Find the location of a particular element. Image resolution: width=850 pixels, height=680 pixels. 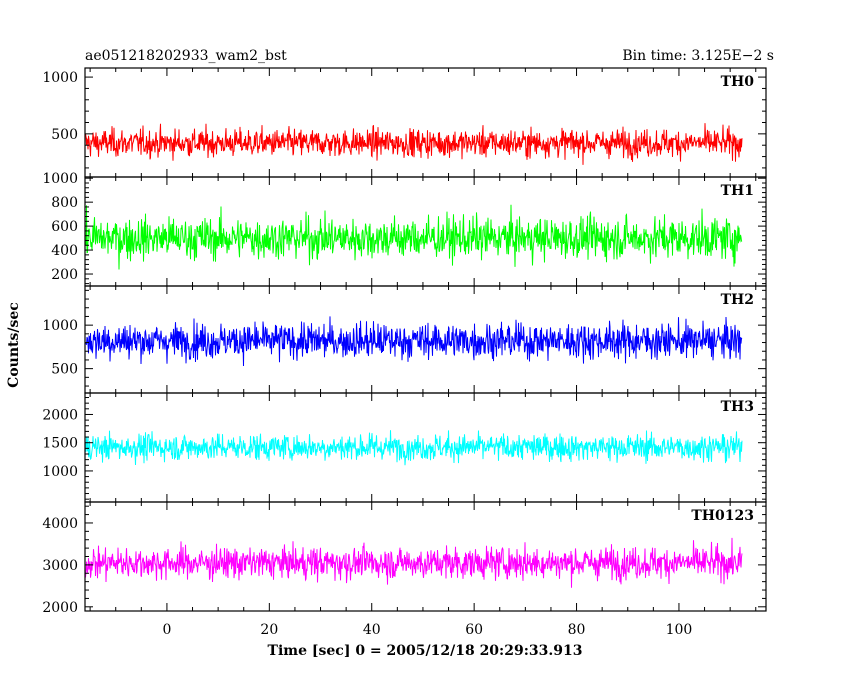

x-tick-label: 0 is located at coordinates (166, 630).